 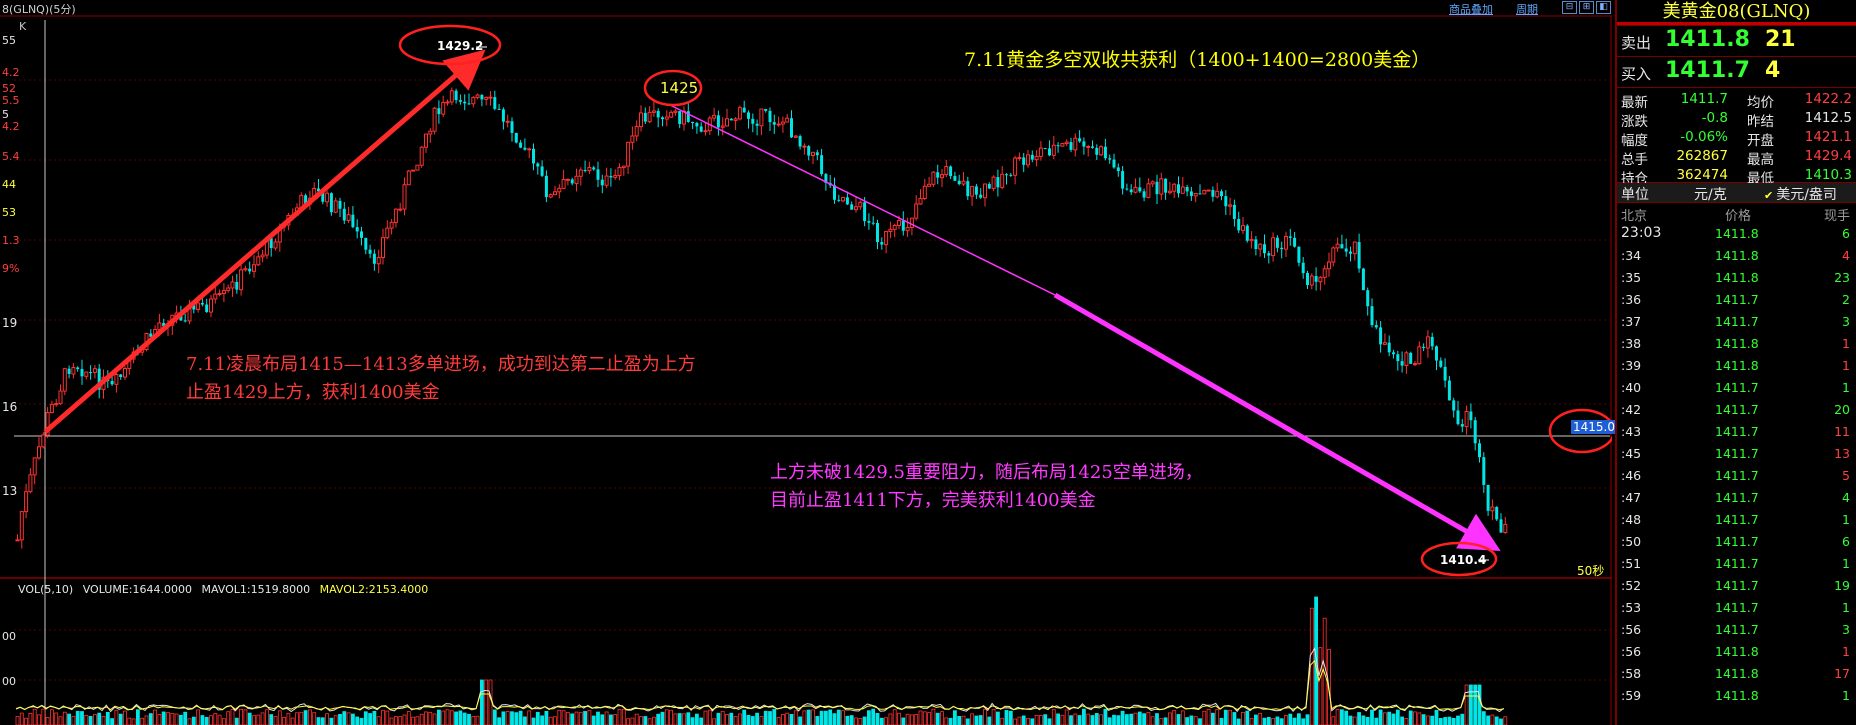 I want to click on tick-row: :52 1411.7 19, so click(x=1736, y=586).